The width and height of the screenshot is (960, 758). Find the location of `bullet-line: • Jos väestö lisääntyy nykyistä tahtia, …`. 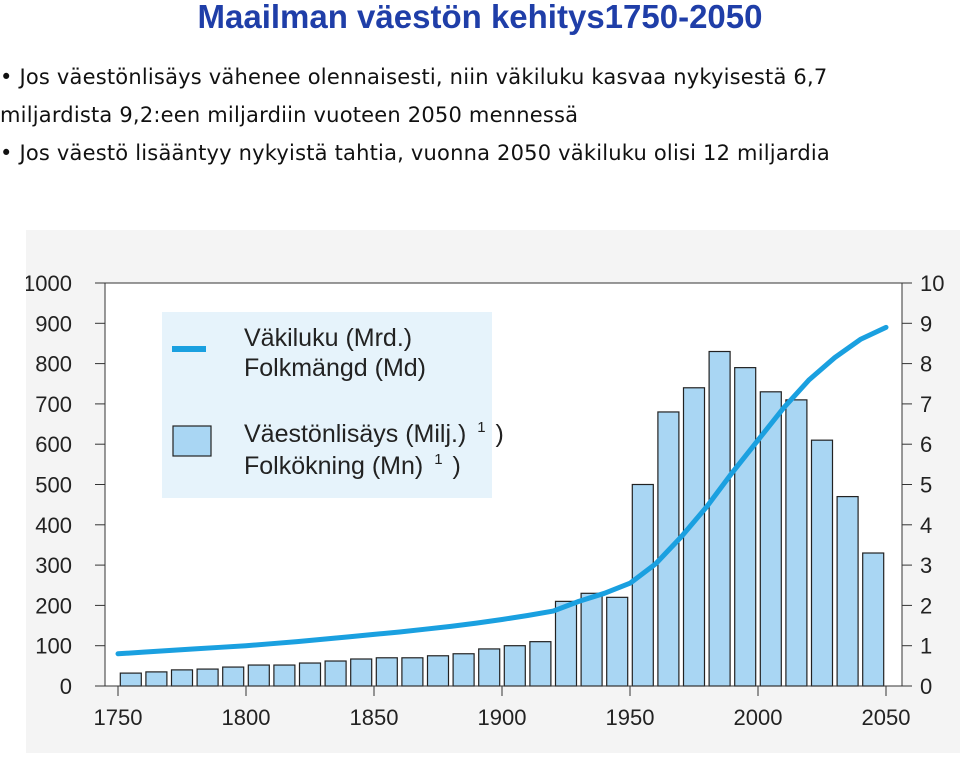

bullet-line: • Jos väestö lisääntyy nykyistä tahtia, … is located at coordinates (415, 153).